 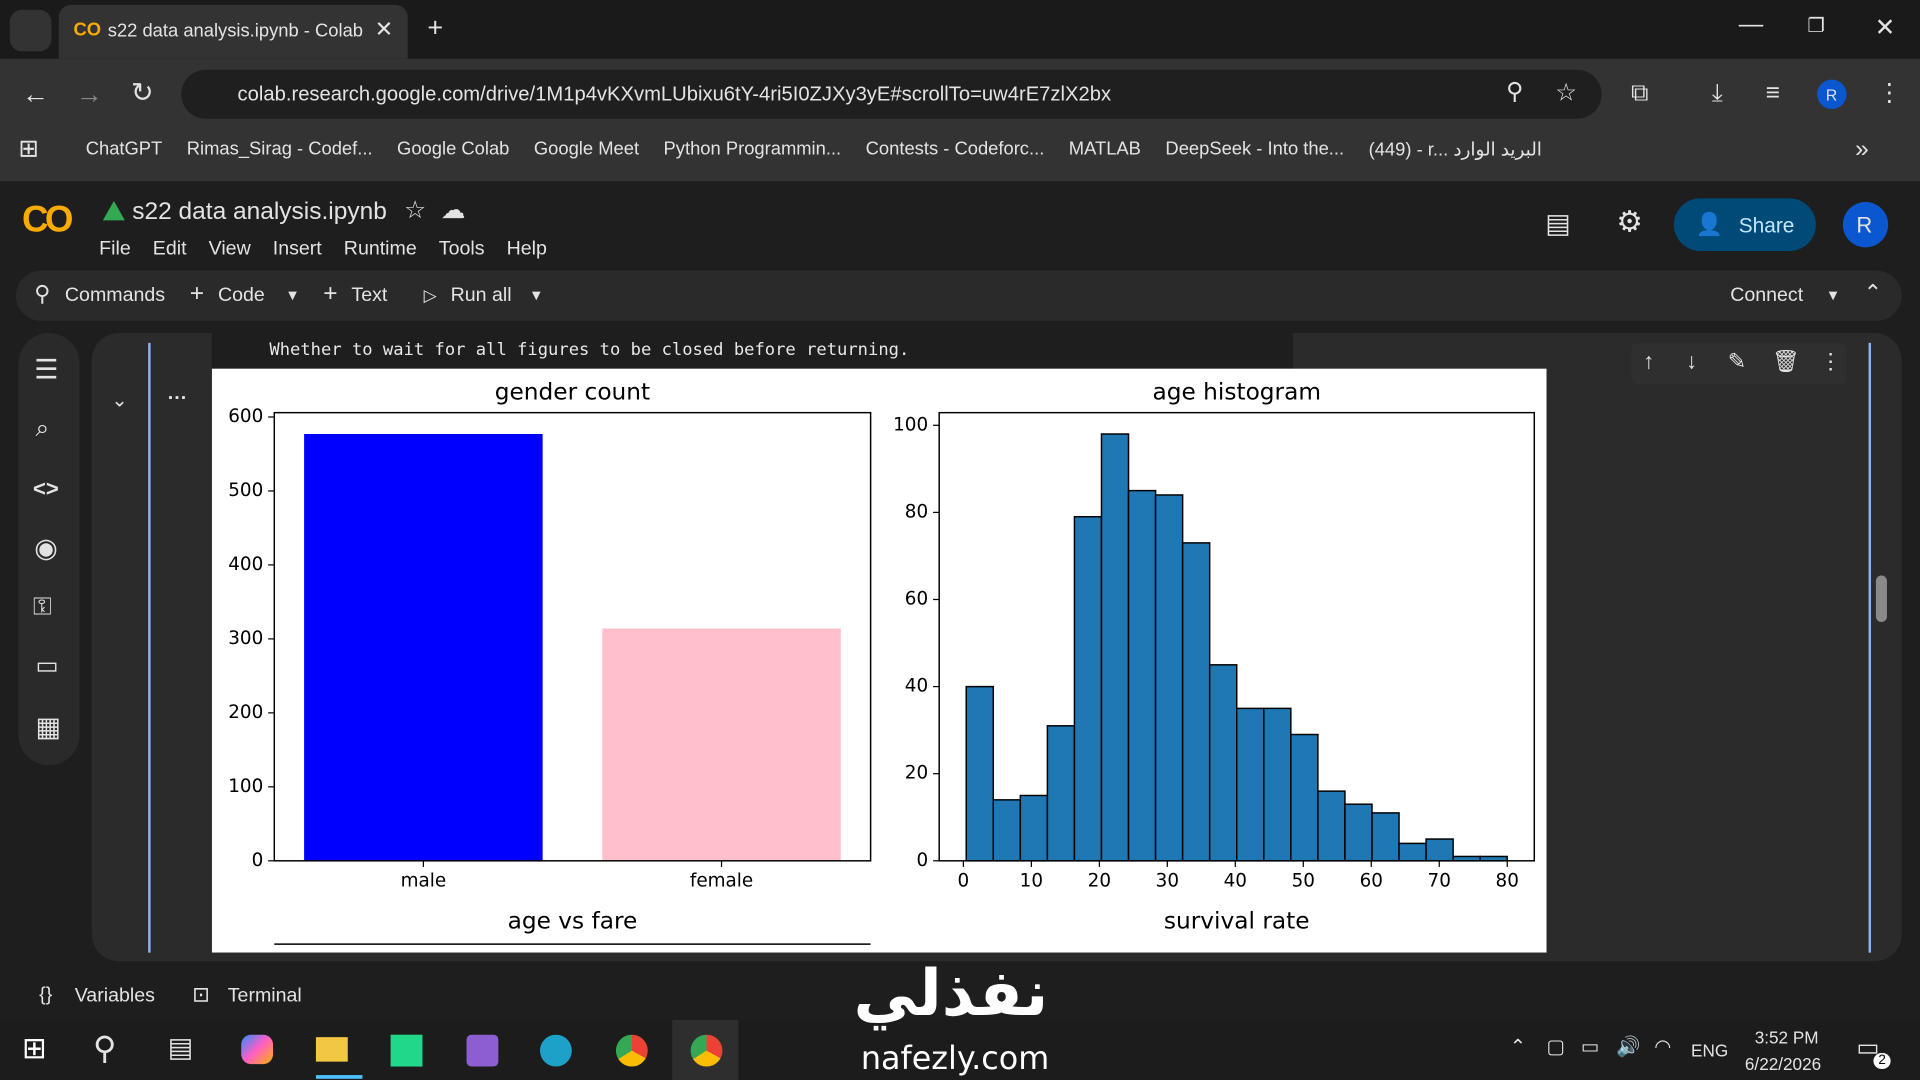 What do you see at coordinates (177, 398) in the screenshot?
I see `output-menu: ···` at bounding box center [177, 398].